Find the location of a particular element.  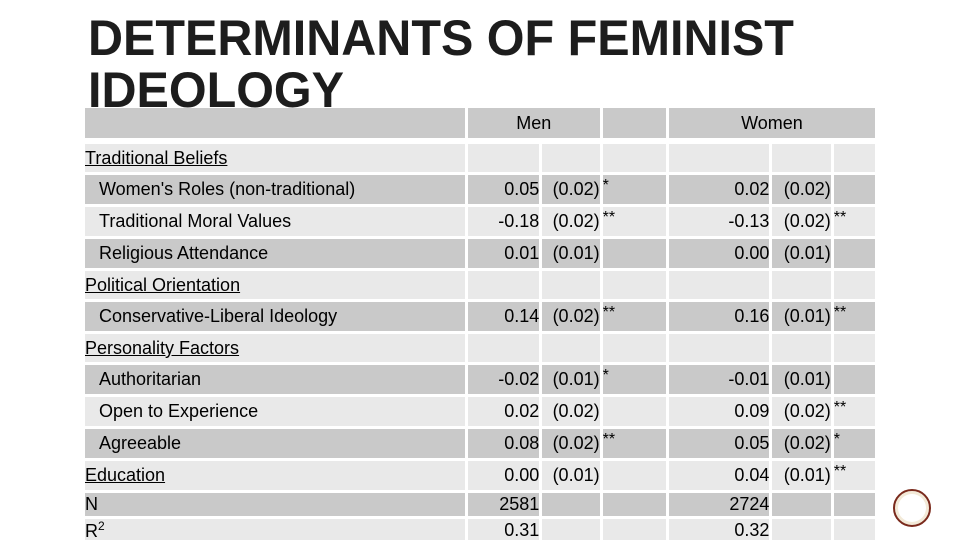

cell-women-est: 0.05 is located at coordinates (720, 445).